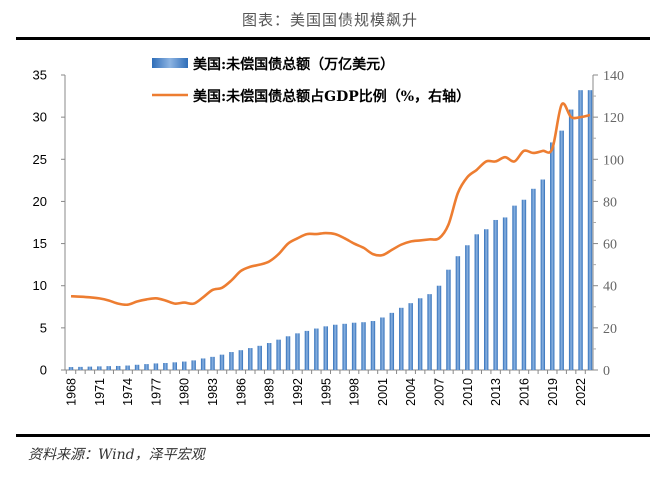 This screenshot has height=478, width=660. Describe the element at coordinates (174, 366) in the screenshot. I see `bar-1979` at that location.